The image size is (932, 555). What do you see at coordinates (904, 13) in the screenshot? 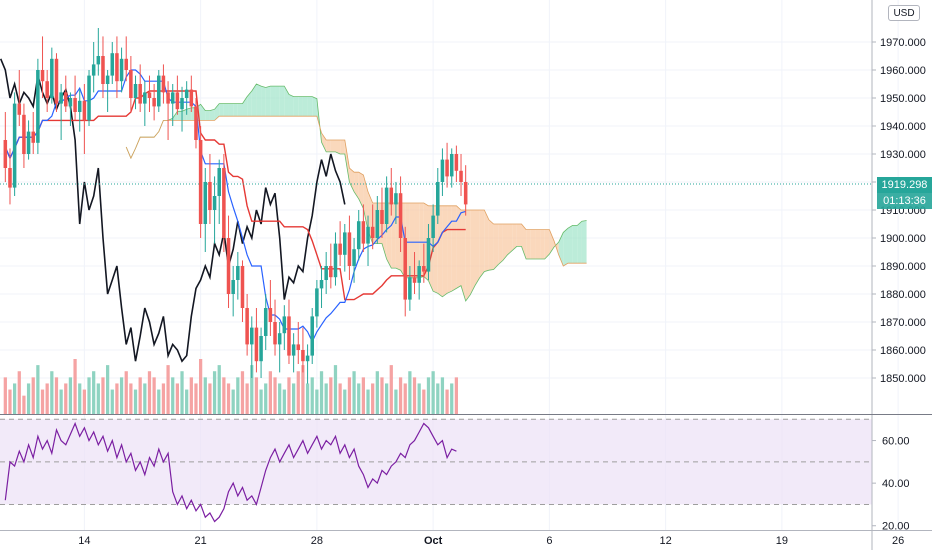
I see `currency-badge: USD` at bounding box center [904, 13].